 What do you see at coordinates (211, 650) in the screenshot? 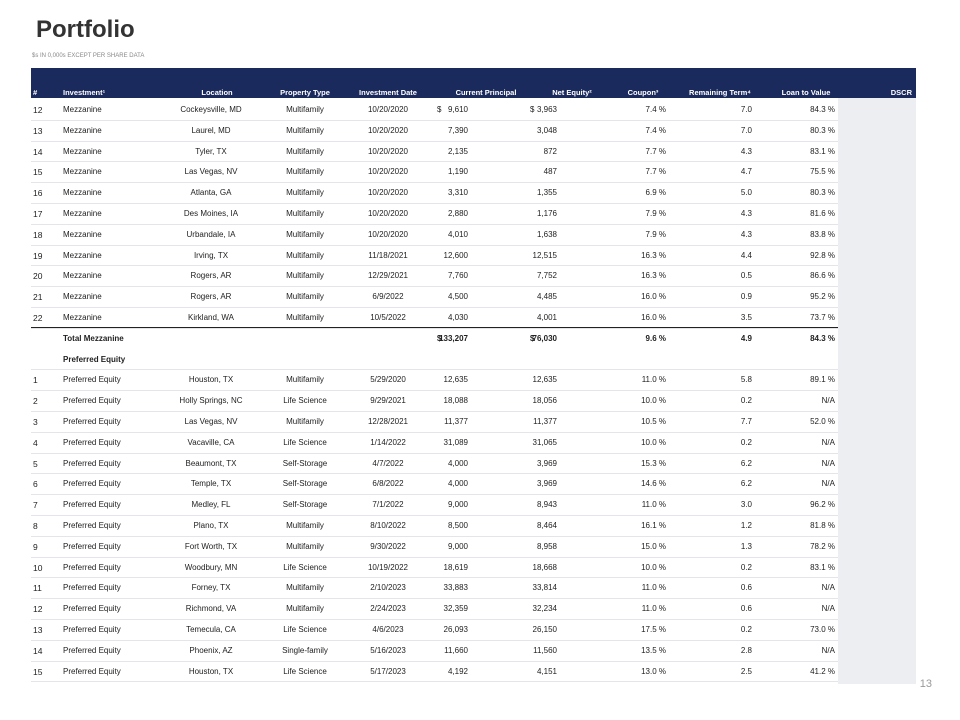
I see `cell-location: Phoenix, AZ` at bounding box center [211, 650].